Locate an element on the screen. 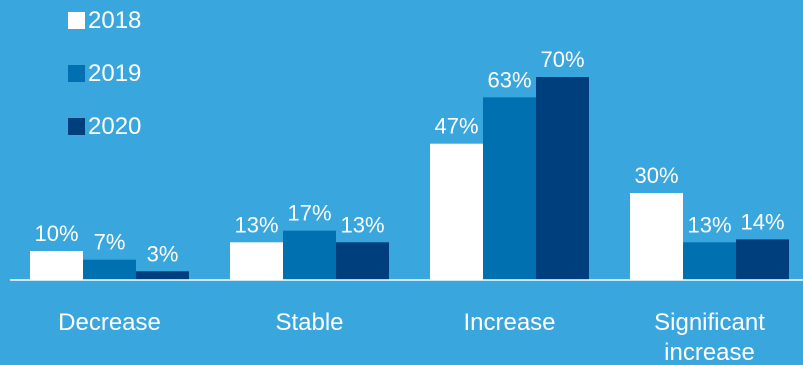 The width and height of the screenshot is (803, 365). value-label-2018-2: 13% is located at coordinates (256, 224).